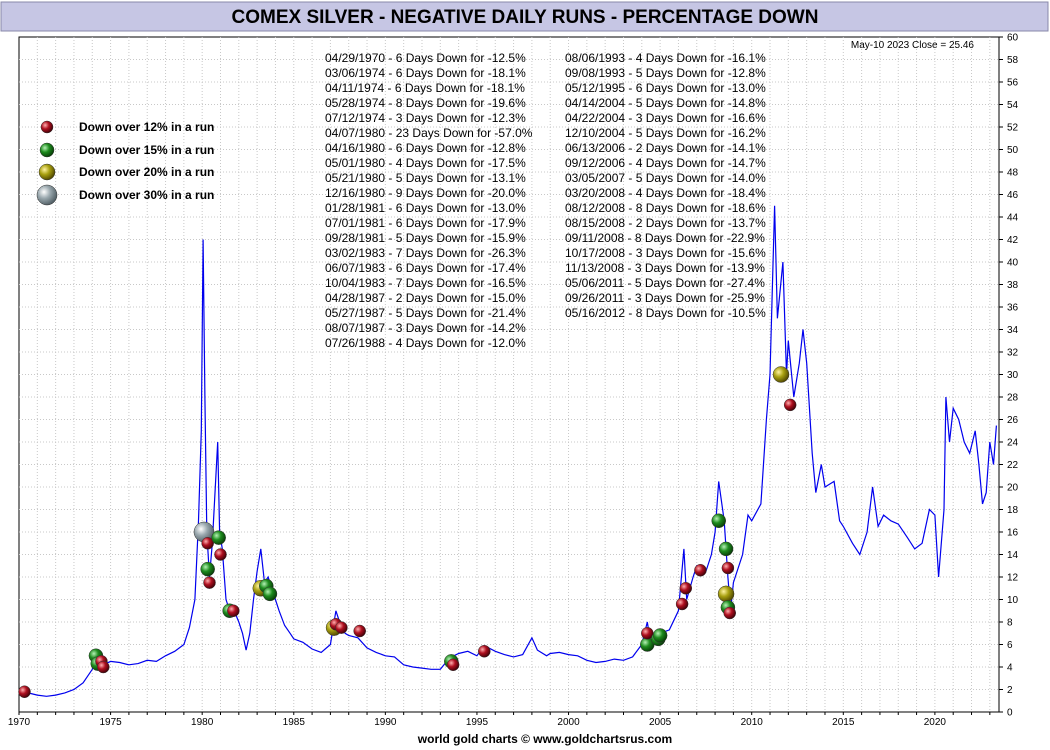 This screenshot has height=750, width=1050. Describe the element at coordinates (1013, 398) in the screenshot. I see `y-tick-label: 28` at that location.